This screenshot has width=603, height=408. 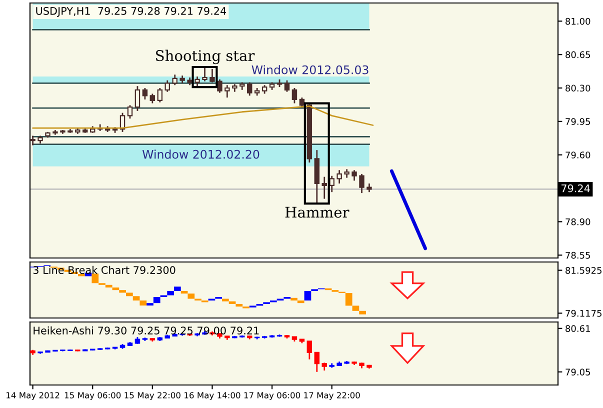 I want to click on chart-title: USDJPY,H1 79.25 79.28 79.21 79.24, so click(x=131, y=12).